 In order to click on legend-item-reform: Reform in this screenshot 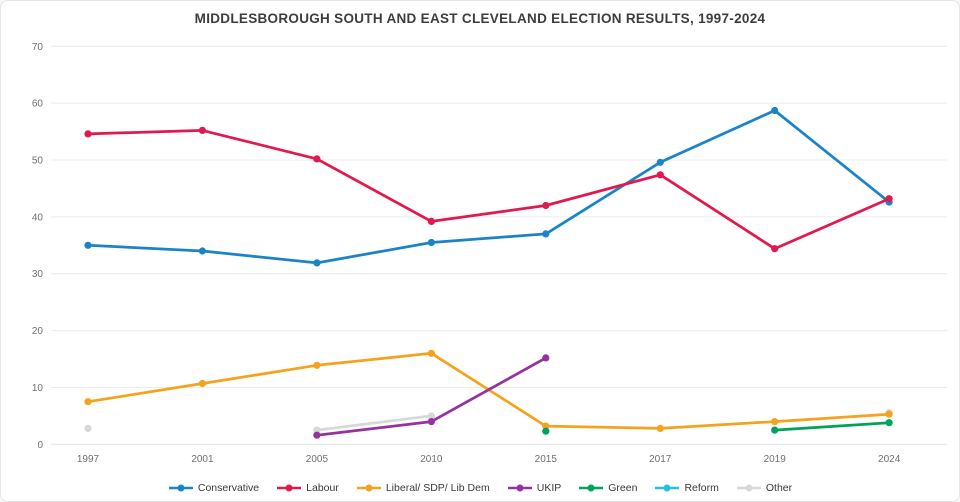, I will do `click(686, 488)`.